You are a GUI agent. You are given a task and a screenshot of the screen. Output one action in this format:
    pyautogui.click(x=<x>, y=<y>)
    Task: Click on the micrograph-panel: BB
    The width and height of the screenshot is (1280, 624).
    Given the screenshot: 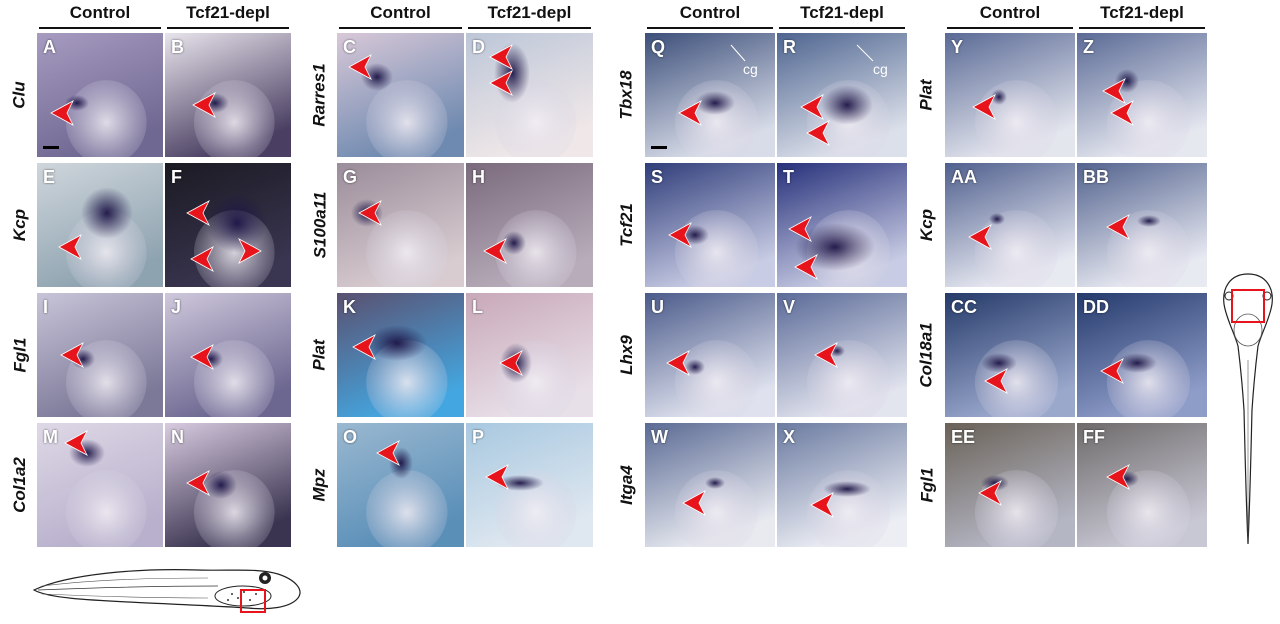 What is the action you would take?
    pyautogui.click(x=1142, y=225)
    